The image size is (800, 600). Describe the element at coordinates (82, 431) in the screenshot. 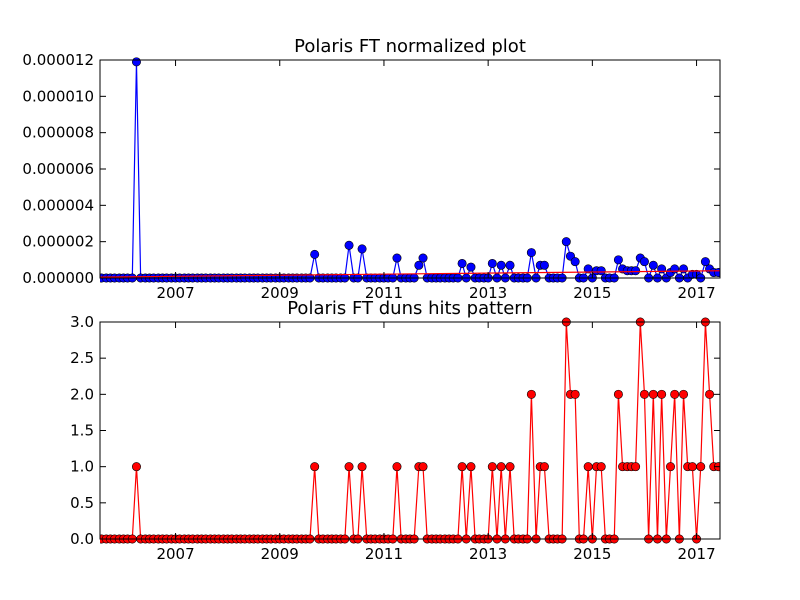

I see `y-tick-label: 1.5` at that location.